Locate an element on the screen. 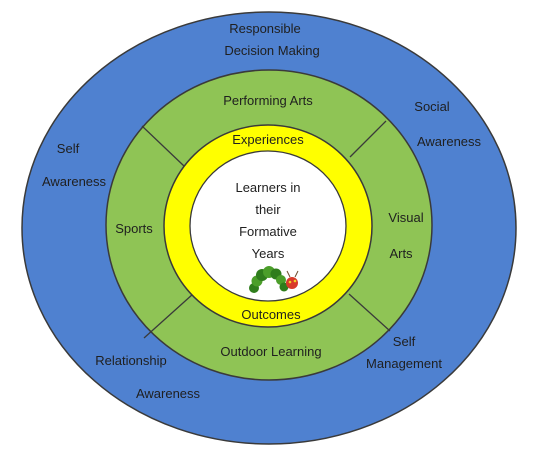  center-line-2: their is located at coordinates (268, 209).